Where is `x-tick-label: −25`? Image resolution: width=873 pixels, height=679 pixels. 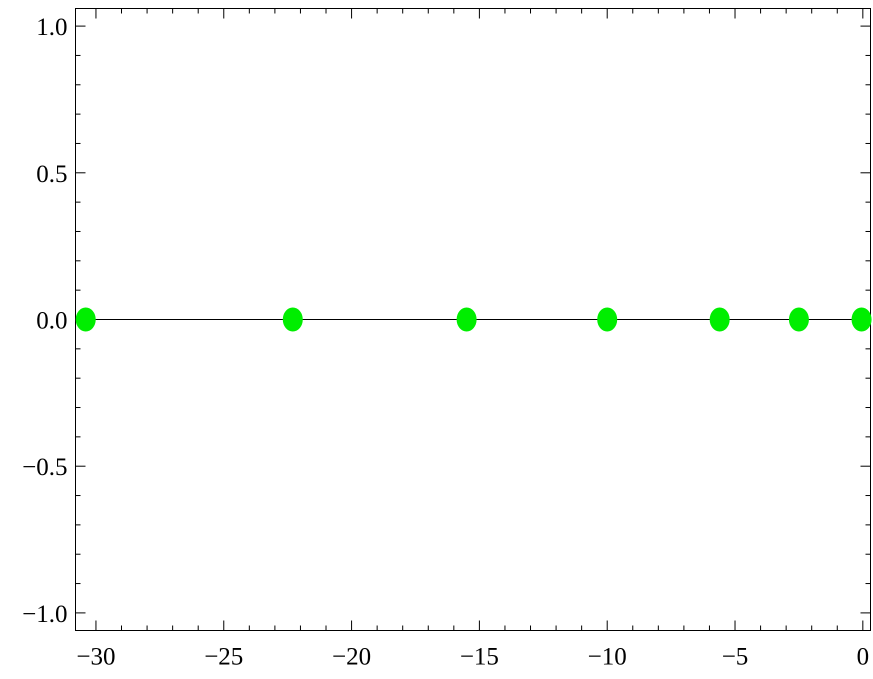 x-tick-label: −25 is located at coordinates (223, 657).